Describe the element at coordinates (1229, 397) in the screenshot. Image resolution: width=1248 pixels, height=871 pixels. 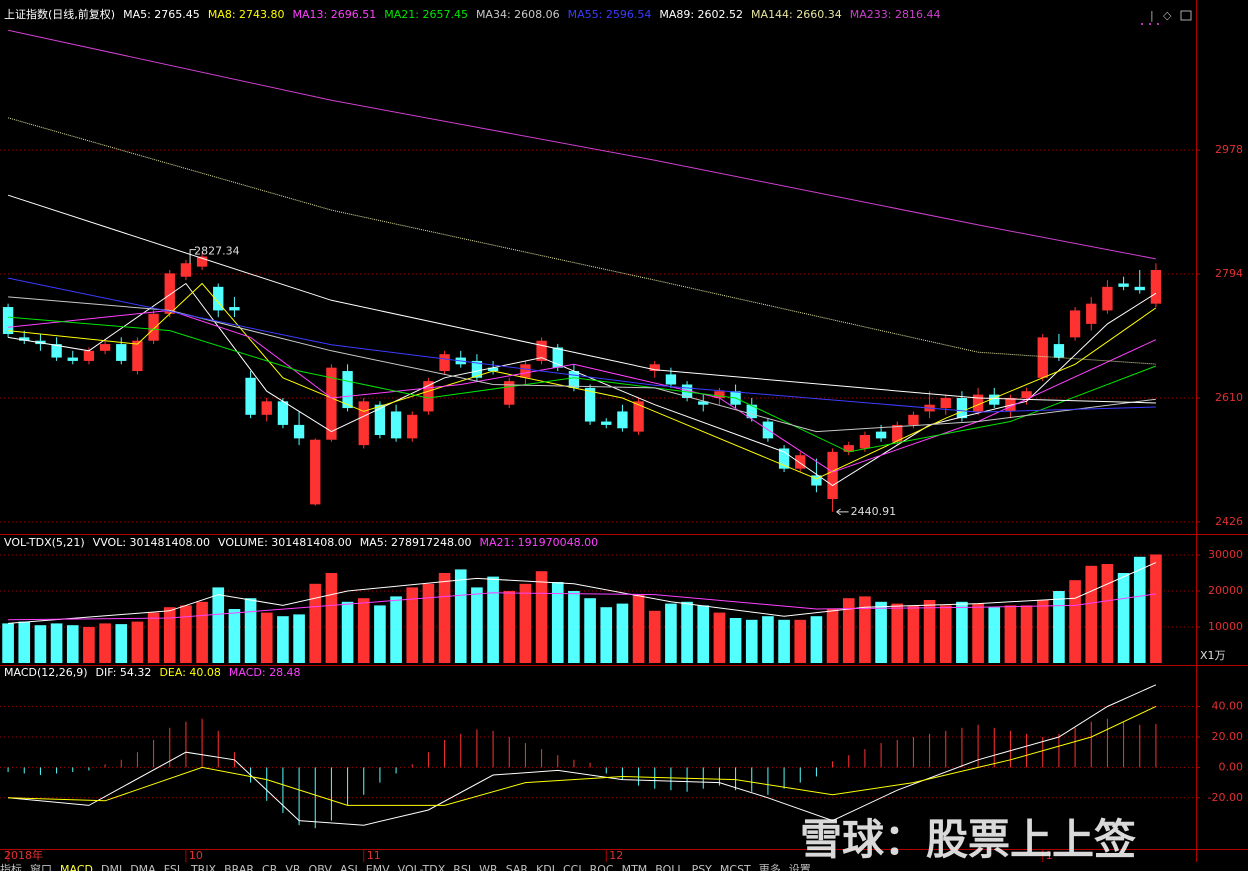
I see `y-tick-label: 2610` at that location.